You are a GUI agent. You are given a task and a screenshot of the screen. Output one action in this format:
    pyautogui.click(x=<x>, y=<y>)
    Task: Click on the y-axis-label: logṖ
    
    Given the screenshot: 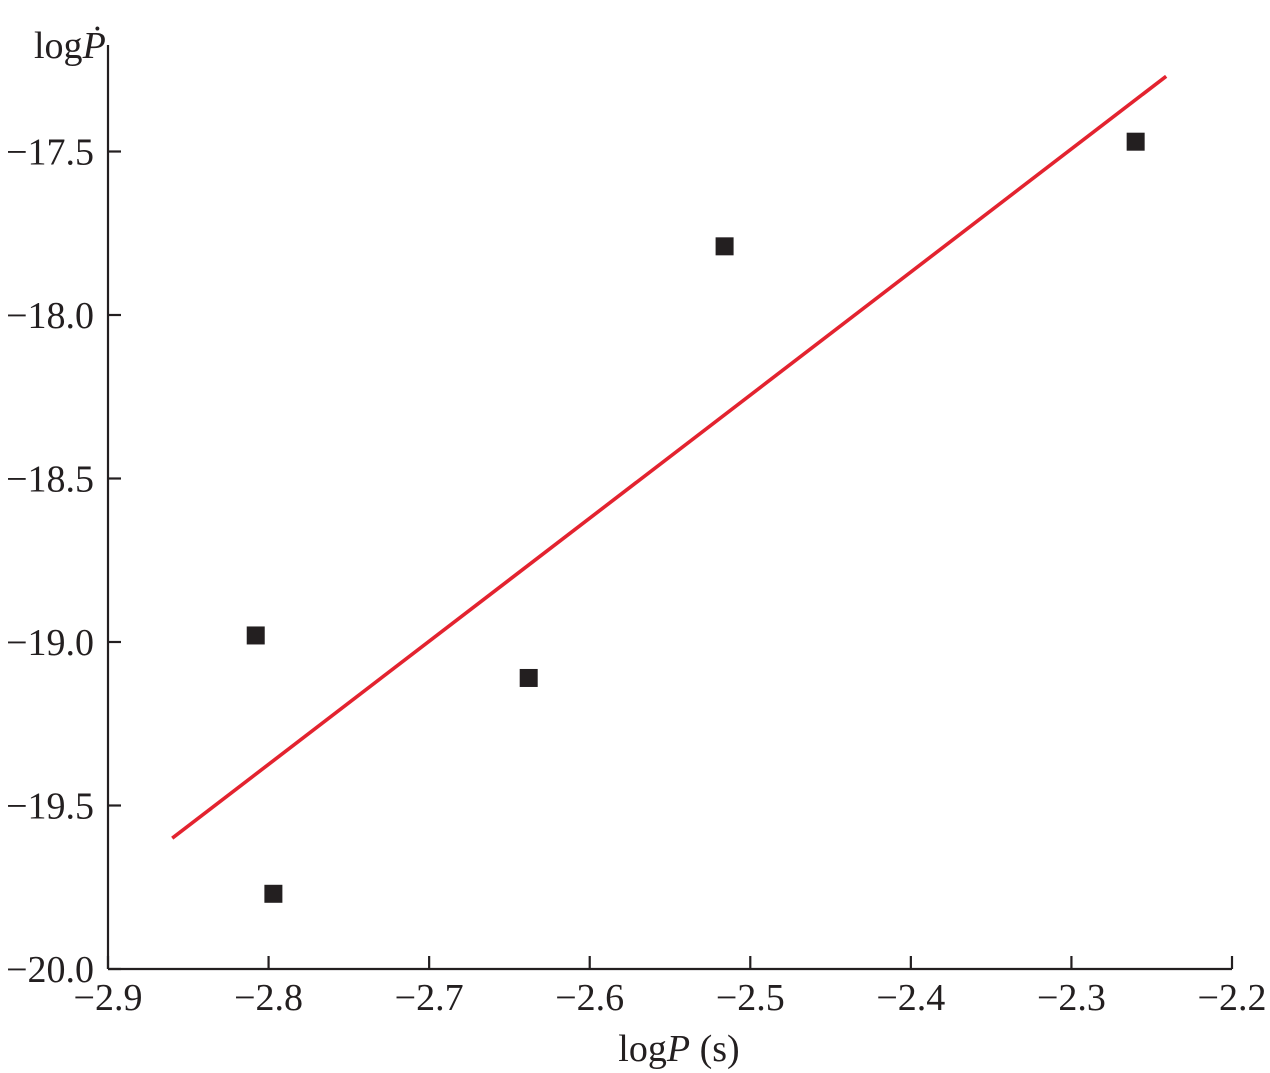 What is the action you would take?
    pyautogui.click(x=70, y=46)
    